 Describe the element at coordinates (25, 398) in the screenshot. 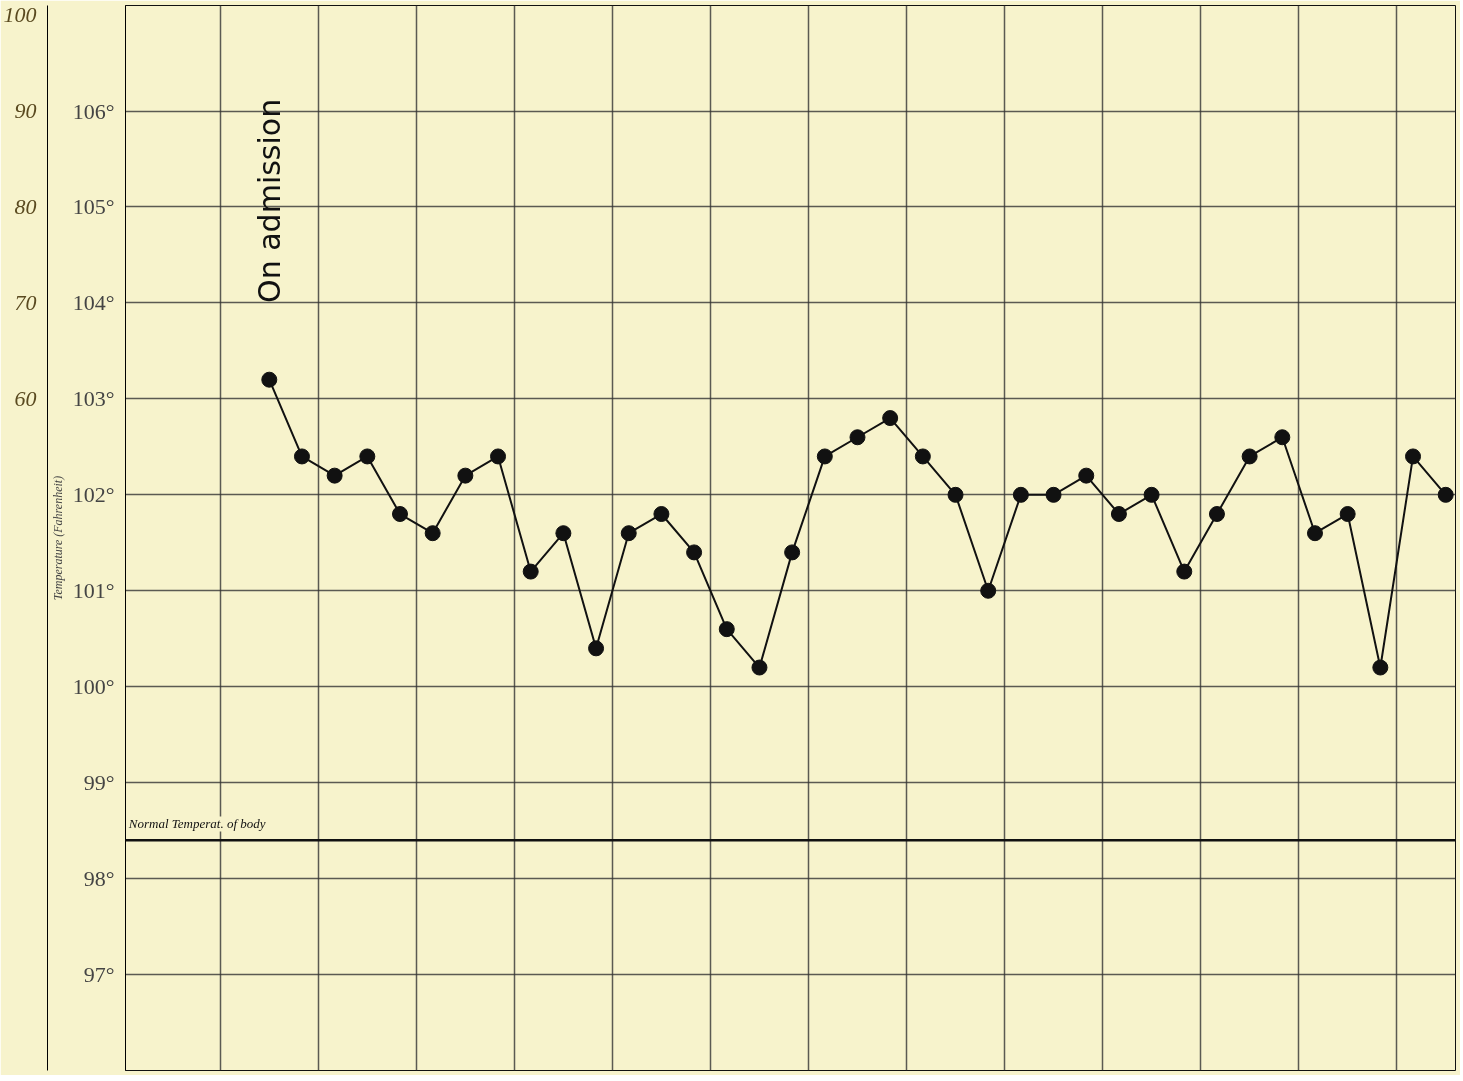

I see `y2-tick-label: 60` at that location.